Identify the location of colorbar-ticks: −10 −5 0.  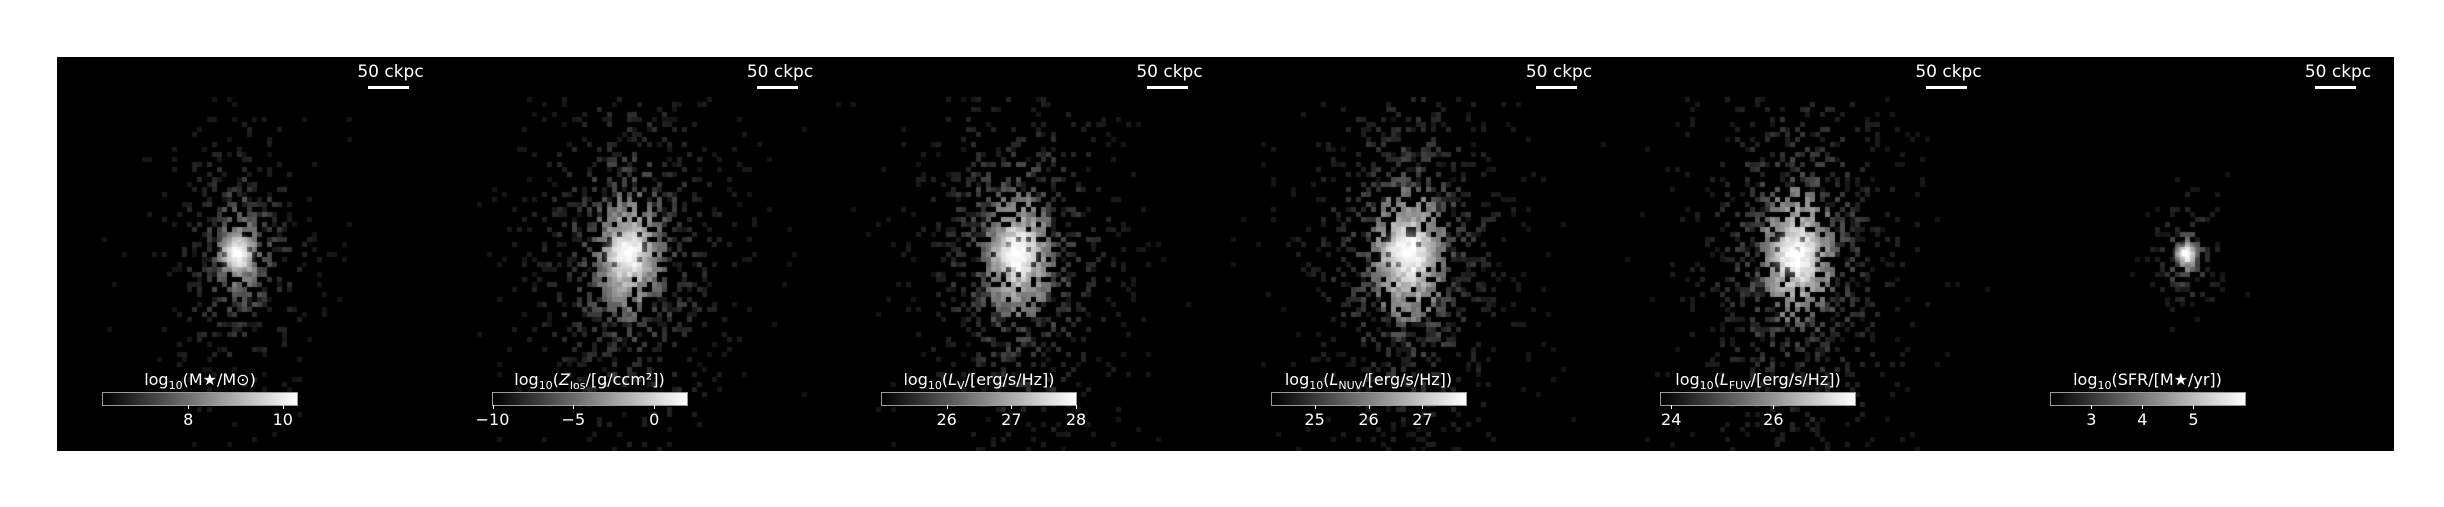
(581, 418).